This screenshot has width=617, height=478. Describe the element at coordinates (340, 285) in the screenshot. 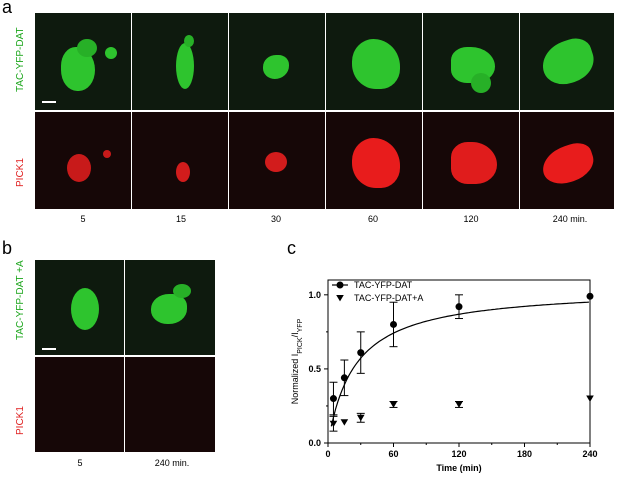

I see `legend-marker-circle` at that location.